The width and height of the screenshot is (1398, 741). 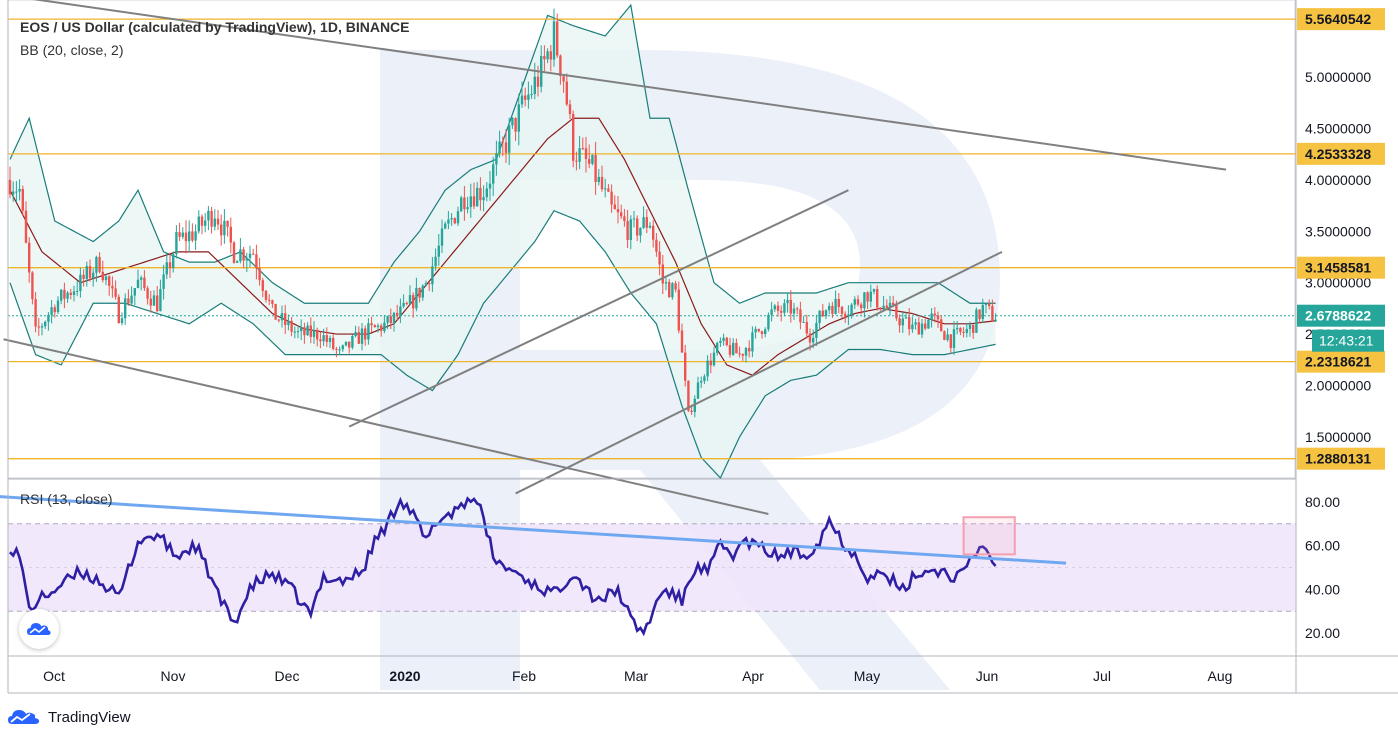 What do you see at coordinates (39, 629) in the screenshot?
I see `tradingview-logo-button` at bounding box center [39, 629].